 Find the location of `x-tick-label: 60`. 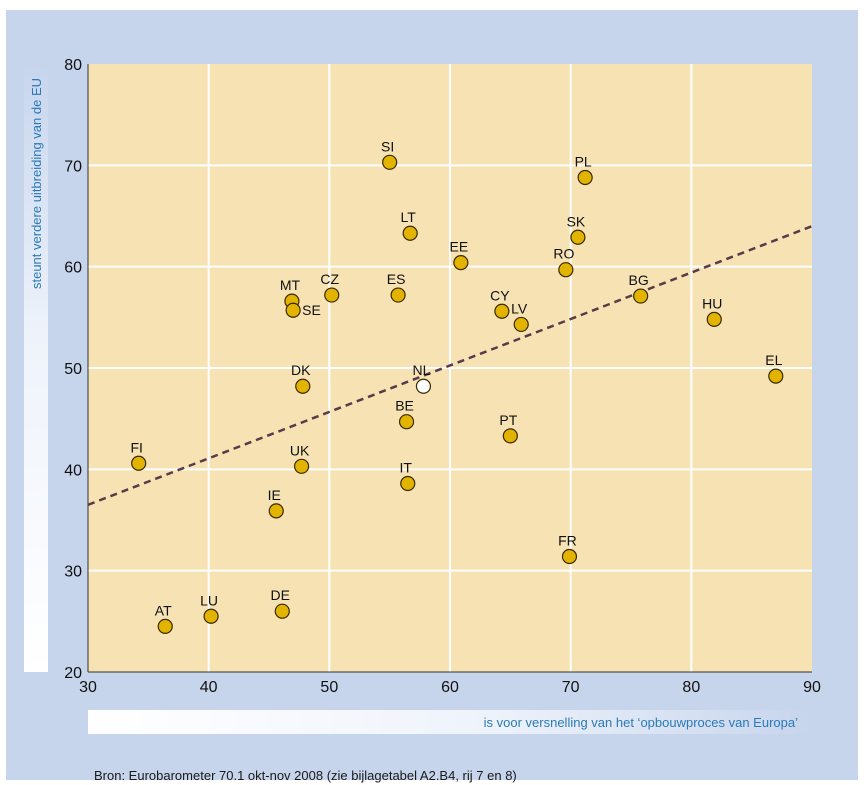

x-tick-label: 60 is located at coordinates (450, 687).